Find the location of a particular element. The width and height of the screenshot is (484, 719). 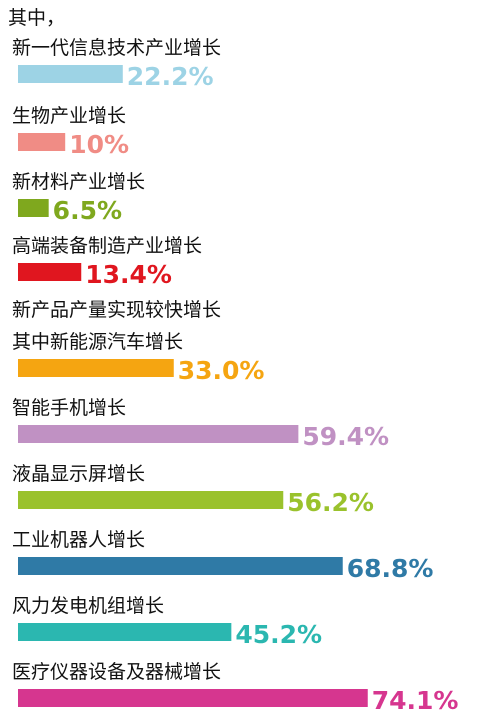

data-label: 6.5% is located at coordinates (87, 210).